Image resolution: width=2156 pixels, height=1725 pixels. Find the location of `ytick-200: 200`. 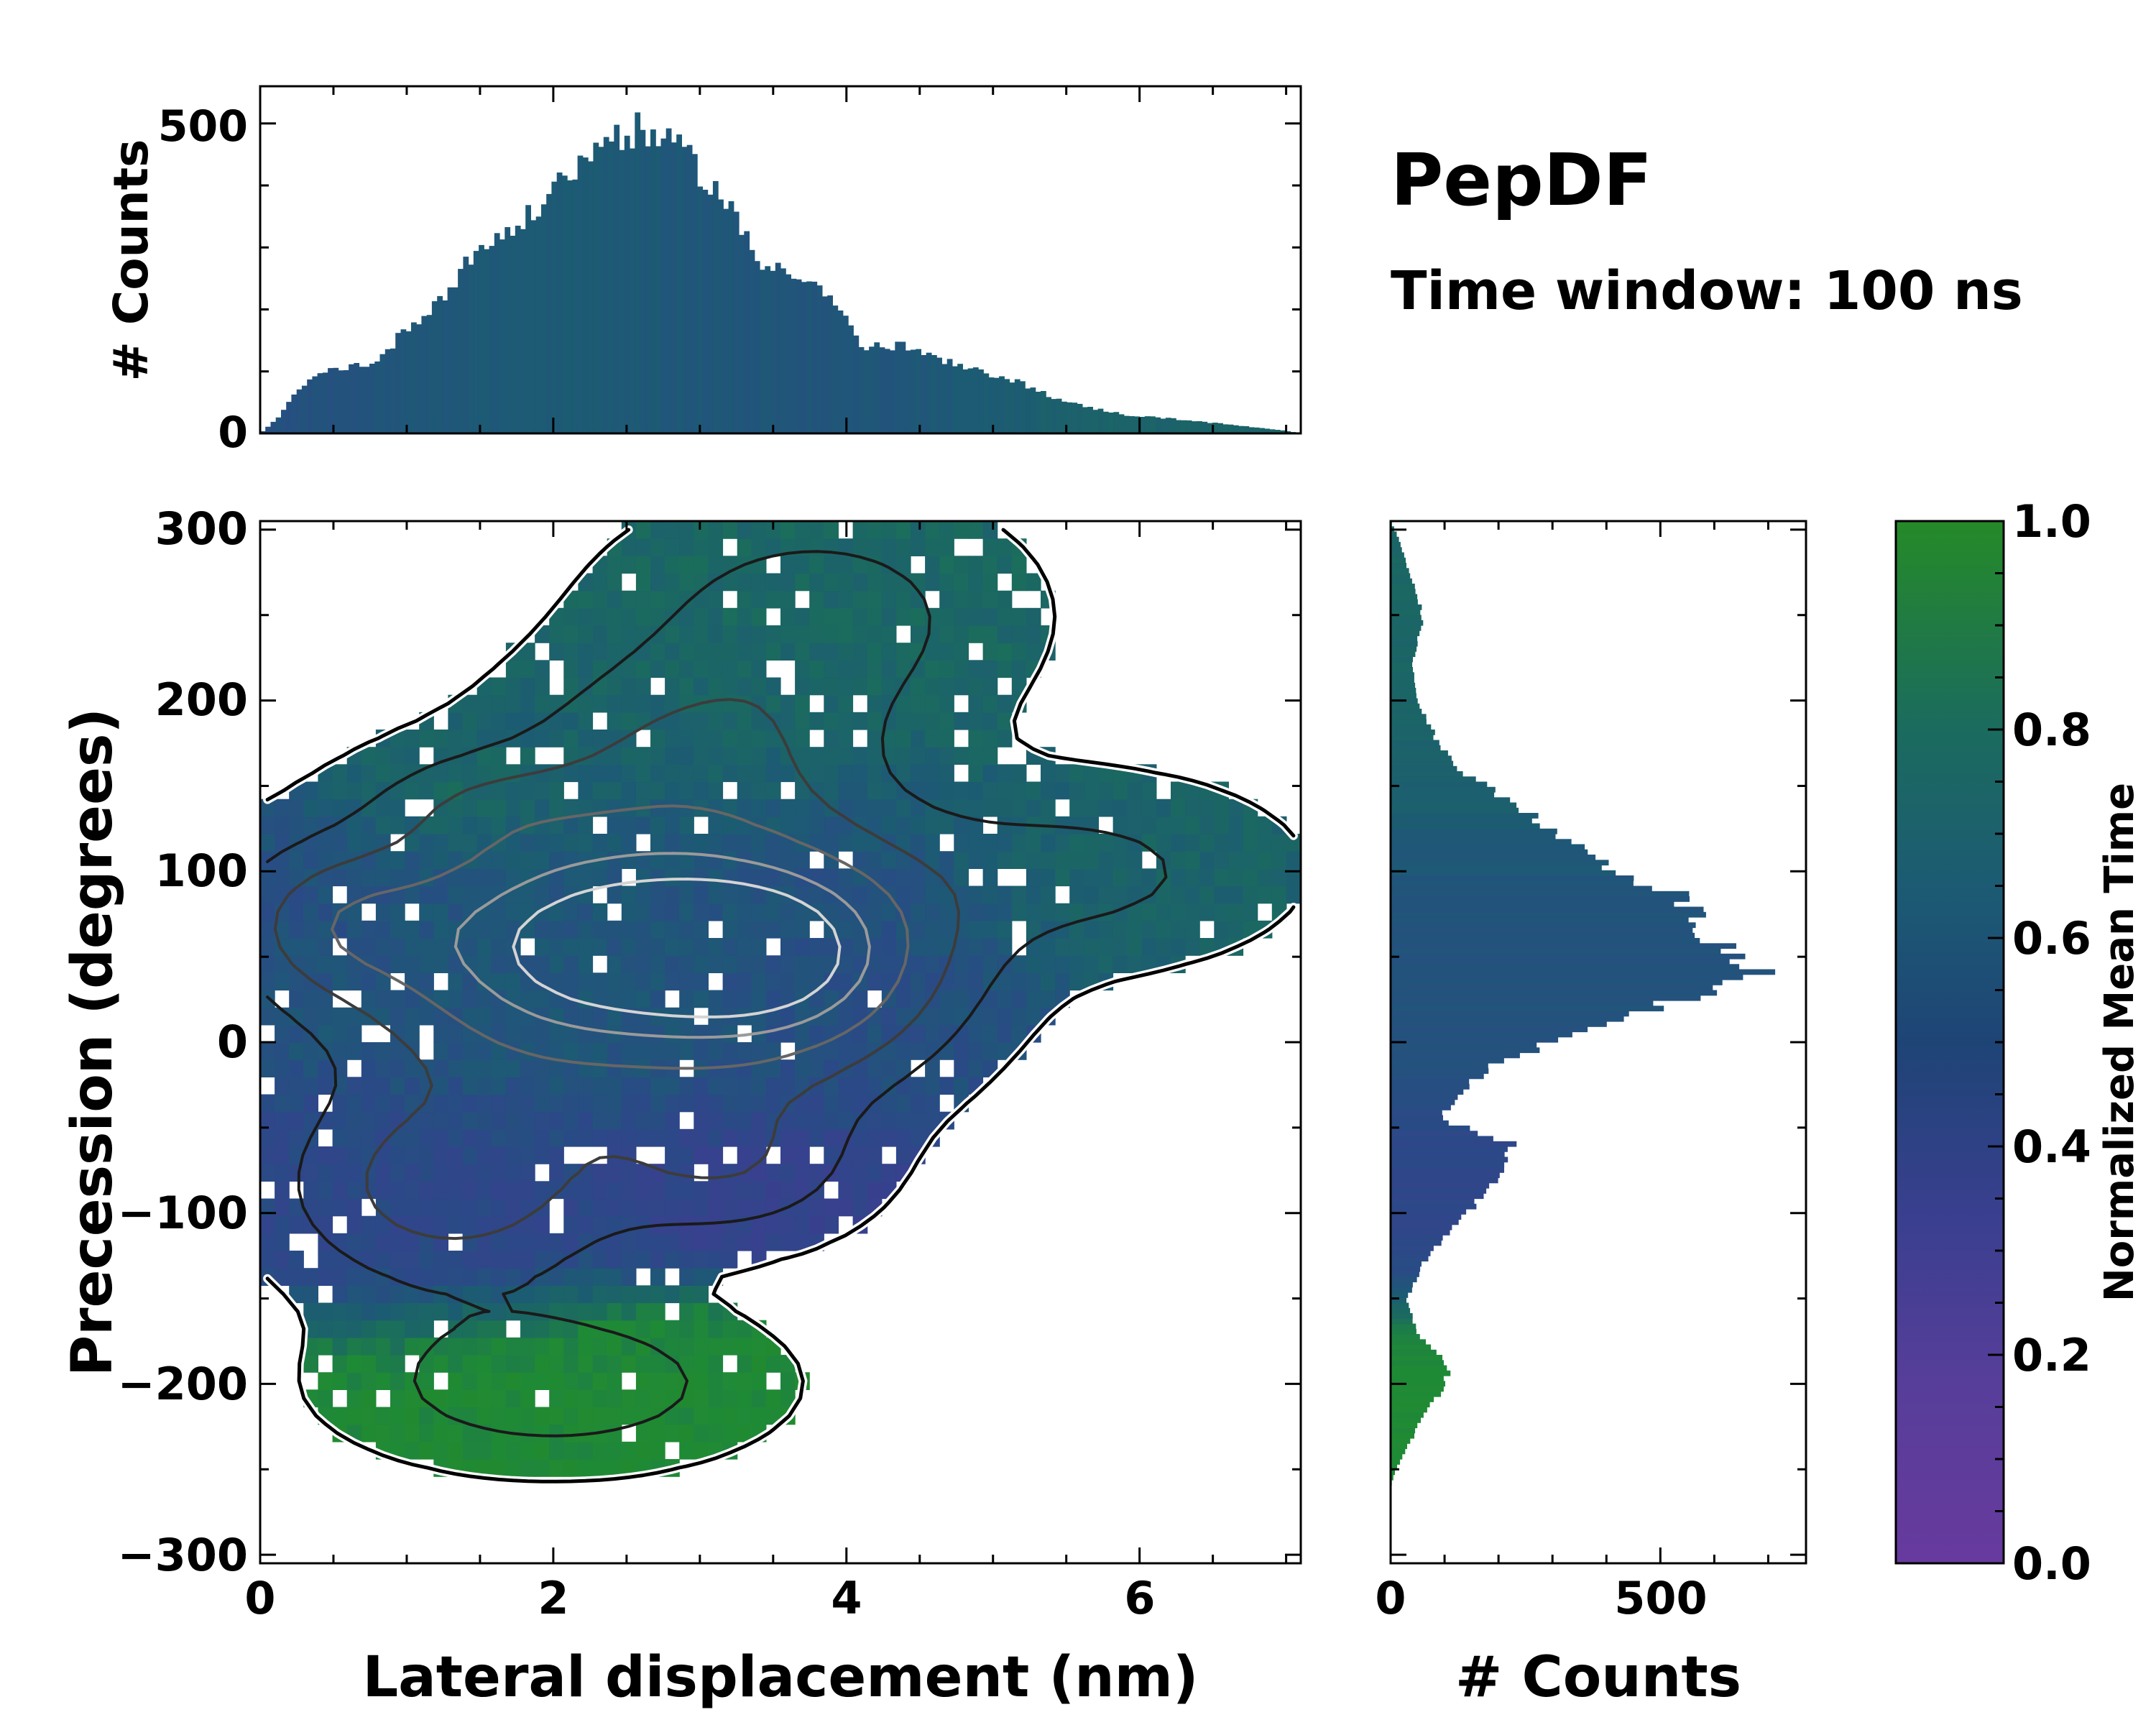

ytick-200: 200 is located at coordinates (201, 699).